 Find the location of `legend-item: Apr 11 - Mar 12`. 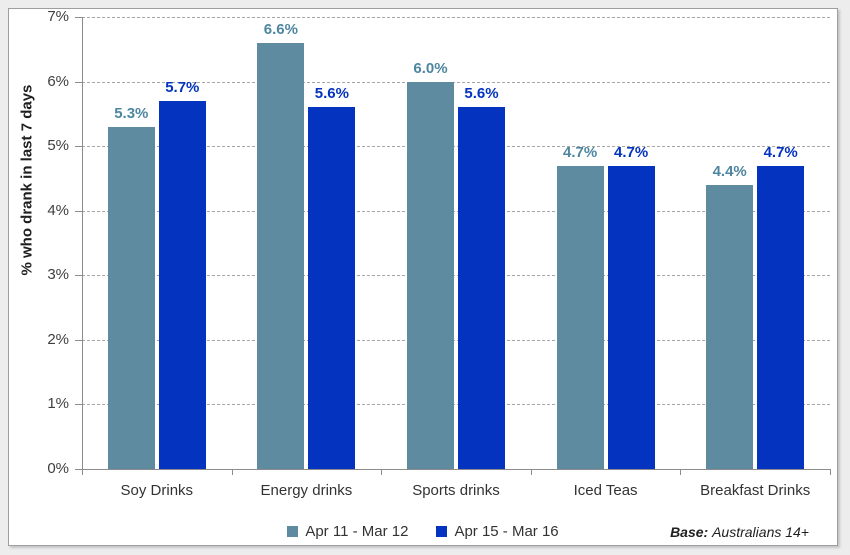

legend-item: Apr 11 - Mar 12 is located at coordinates (347, 531).